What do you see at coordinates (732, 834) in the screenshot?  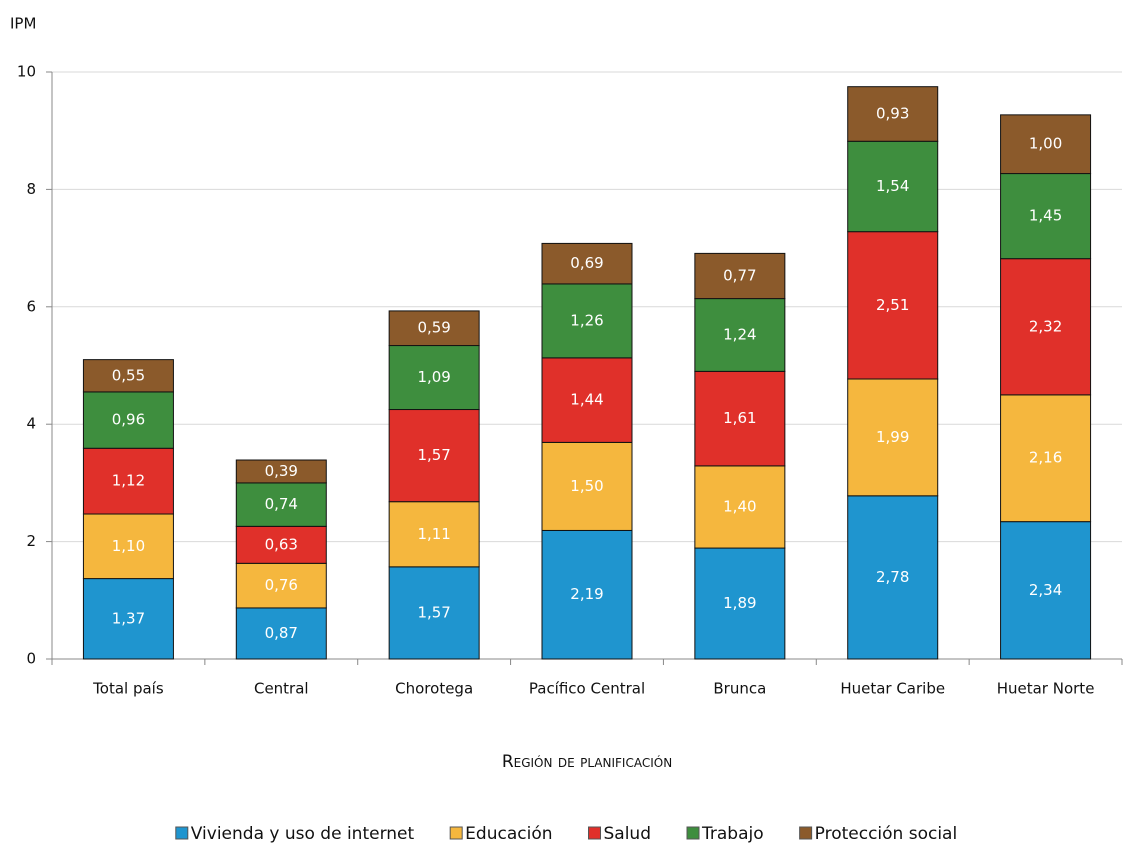 I see `legend-label: Trabajo` at bounding box center [732, 834].